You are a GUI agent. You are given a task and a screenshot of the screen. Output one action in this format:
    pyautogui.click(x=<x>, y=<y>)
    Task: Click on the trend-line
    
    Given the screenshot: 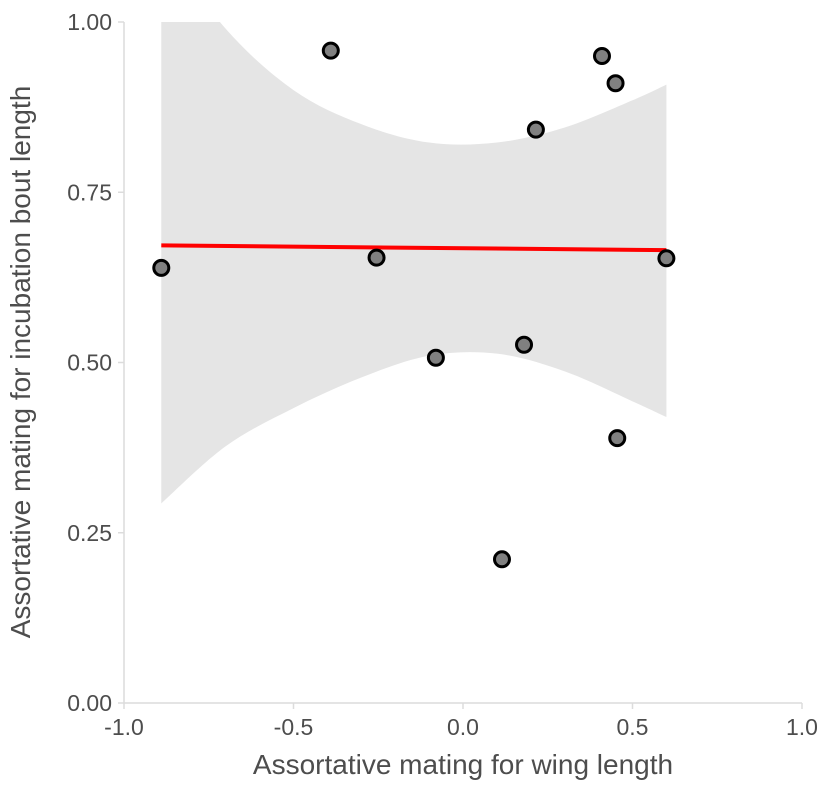 What is the action you would take?
    pyautogui.click(x=414, y=248)
    